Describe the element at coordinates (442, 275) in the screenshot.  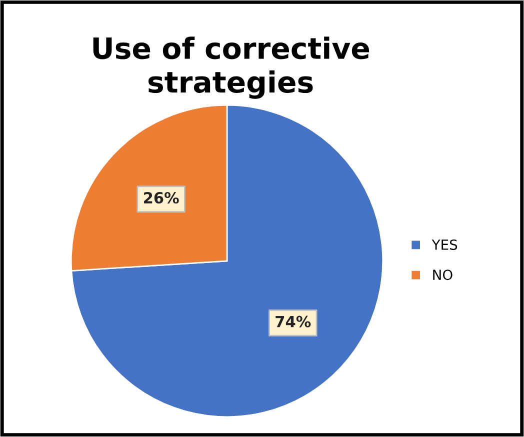
I see `legend-label: NO` at that location.